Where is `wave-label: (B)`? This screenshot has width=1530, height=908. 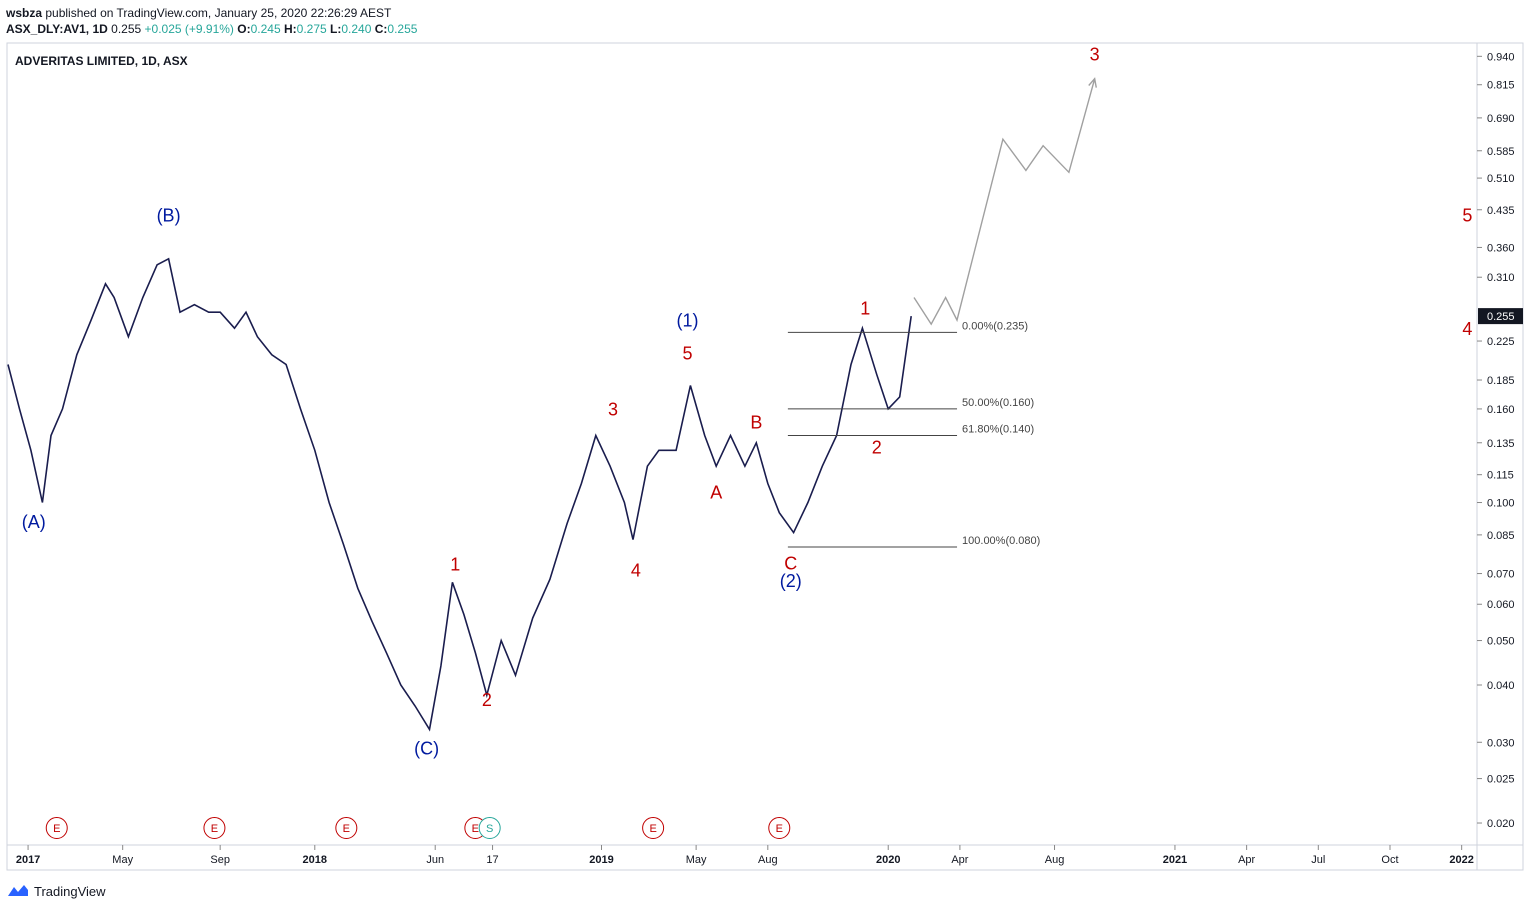 wave-label: (B) is located at coordinates (169, 216).